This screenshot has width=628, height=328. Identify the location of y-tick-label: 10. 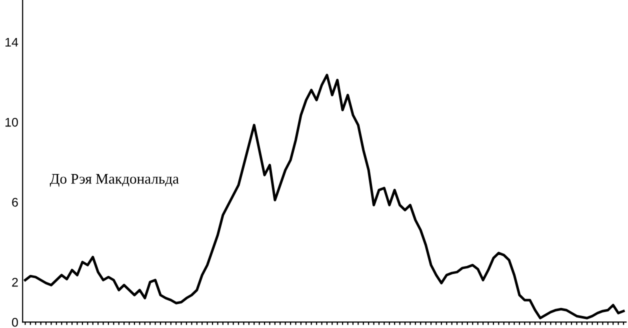
(11, 122).